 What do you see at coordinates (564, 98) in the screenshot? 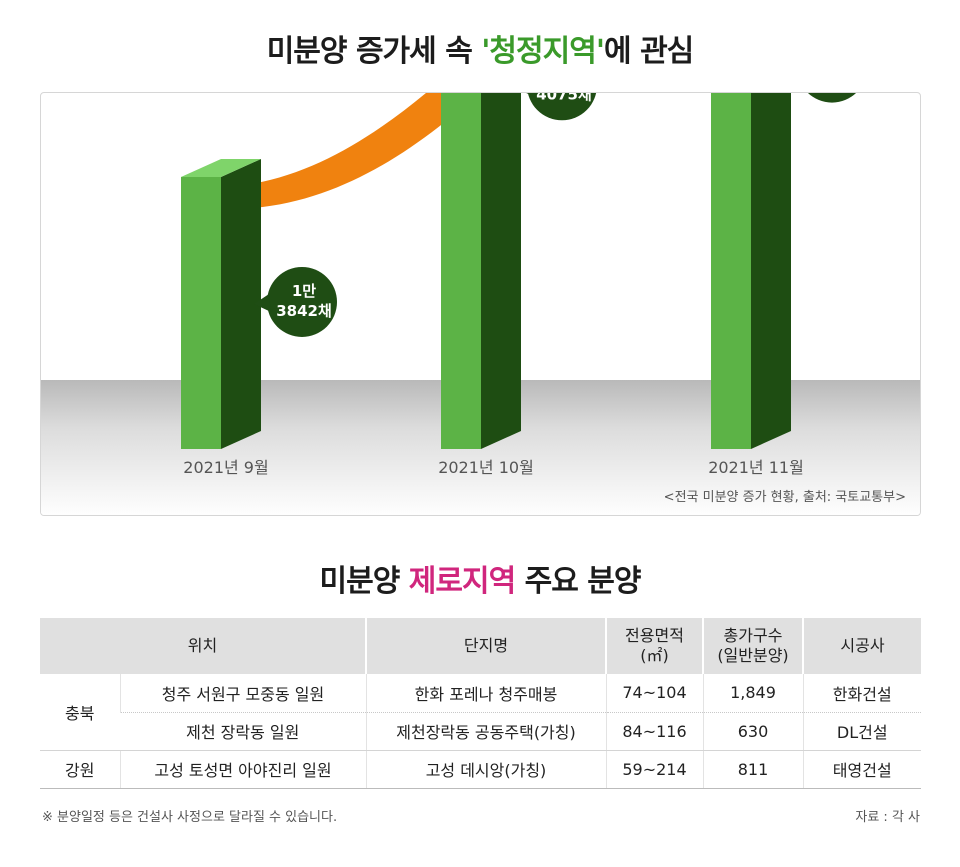
I see `value-label-line2: 4075채` at bounding box center [564, 98].